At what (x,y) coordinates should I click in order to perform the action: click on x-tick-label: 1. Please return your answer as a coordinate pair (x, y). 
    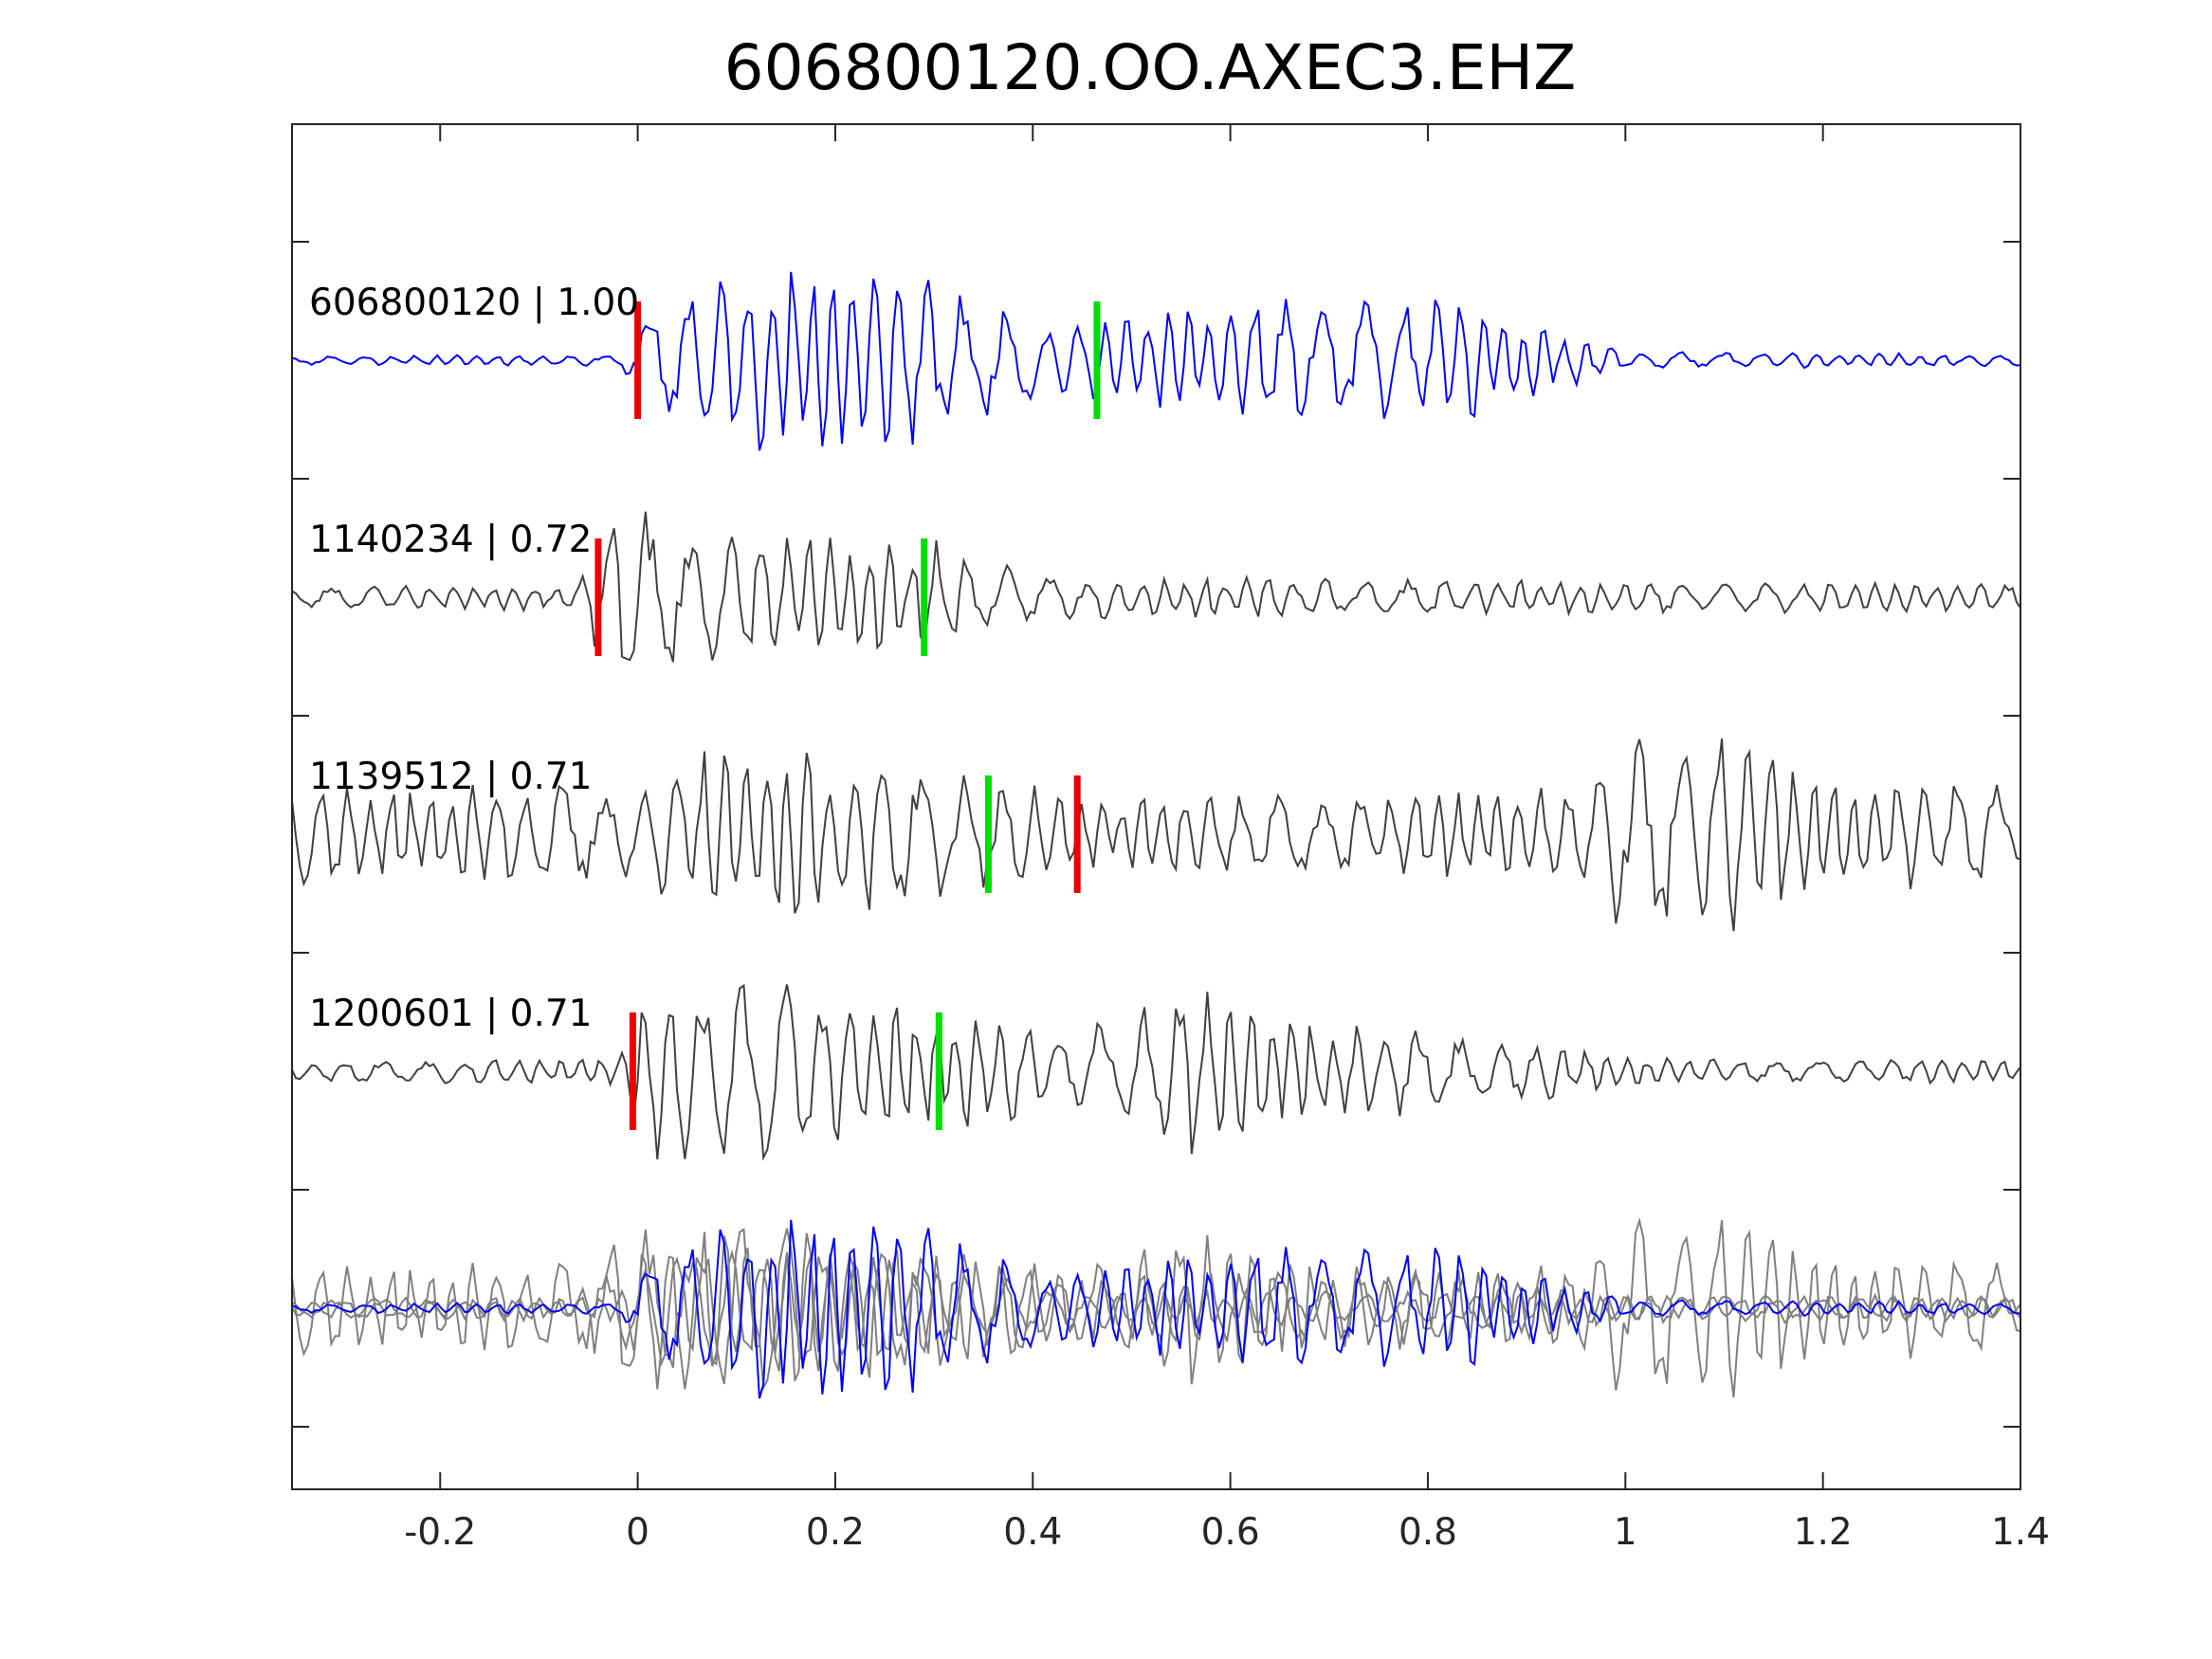
    Looking at the image, I should click on (1625, 1532).